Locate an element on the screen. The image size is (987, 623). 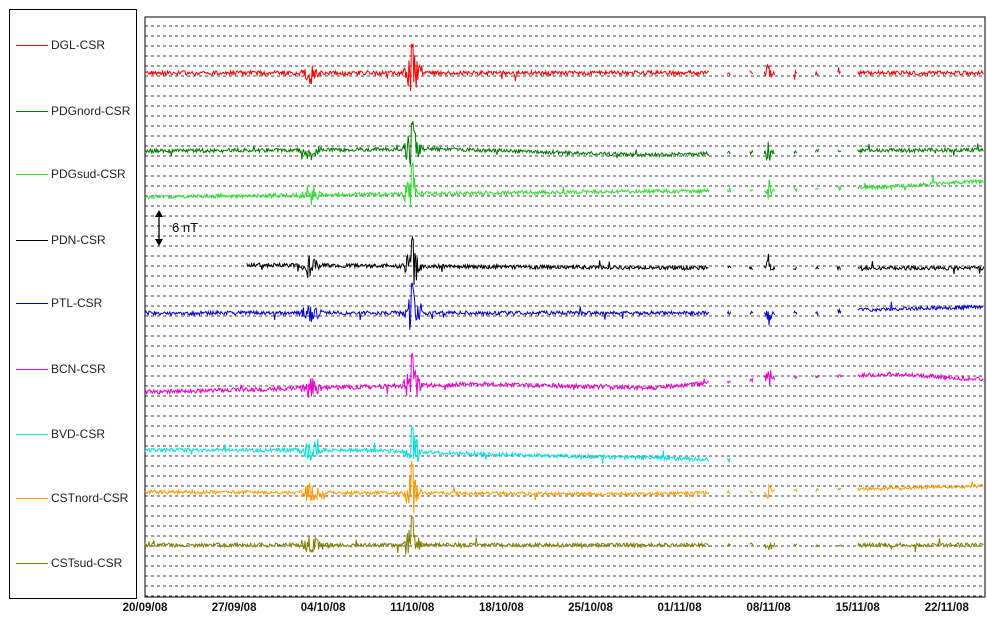
legend-label: PDGsud-CSR is located at coordinates (88, 174).